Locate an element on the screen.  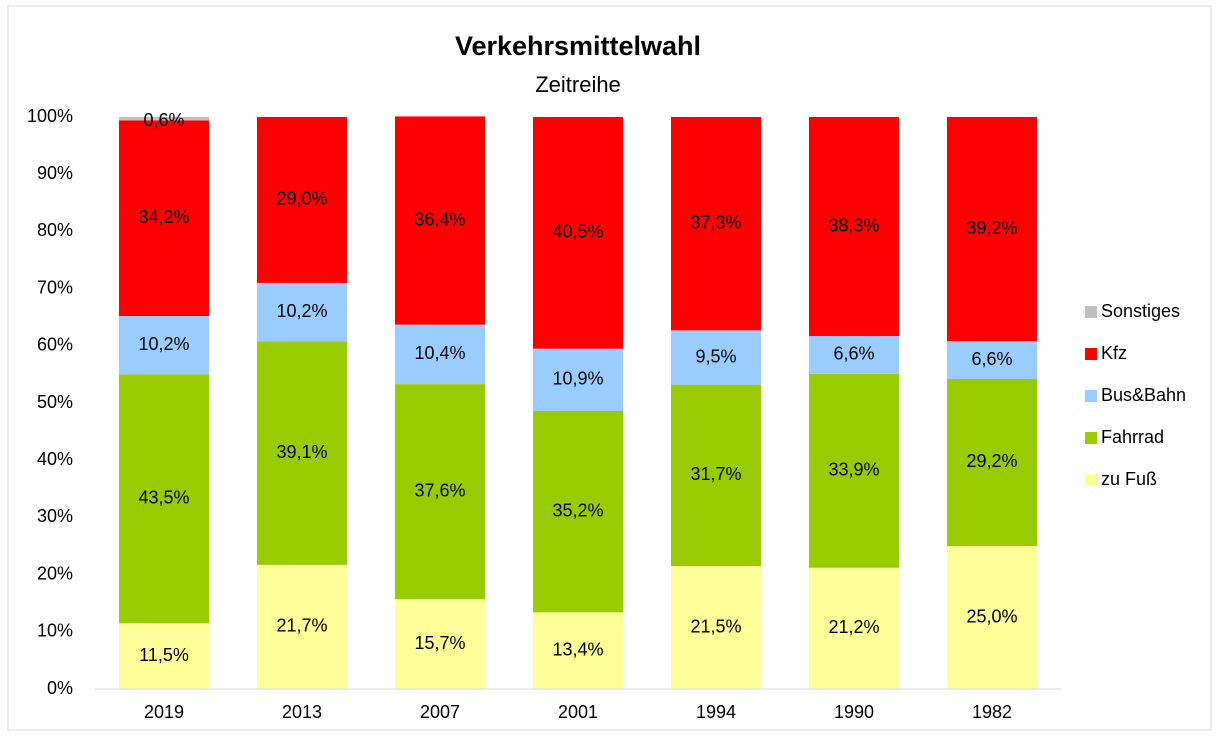
data-label: 25,0% is located at coordinates (991, 616).